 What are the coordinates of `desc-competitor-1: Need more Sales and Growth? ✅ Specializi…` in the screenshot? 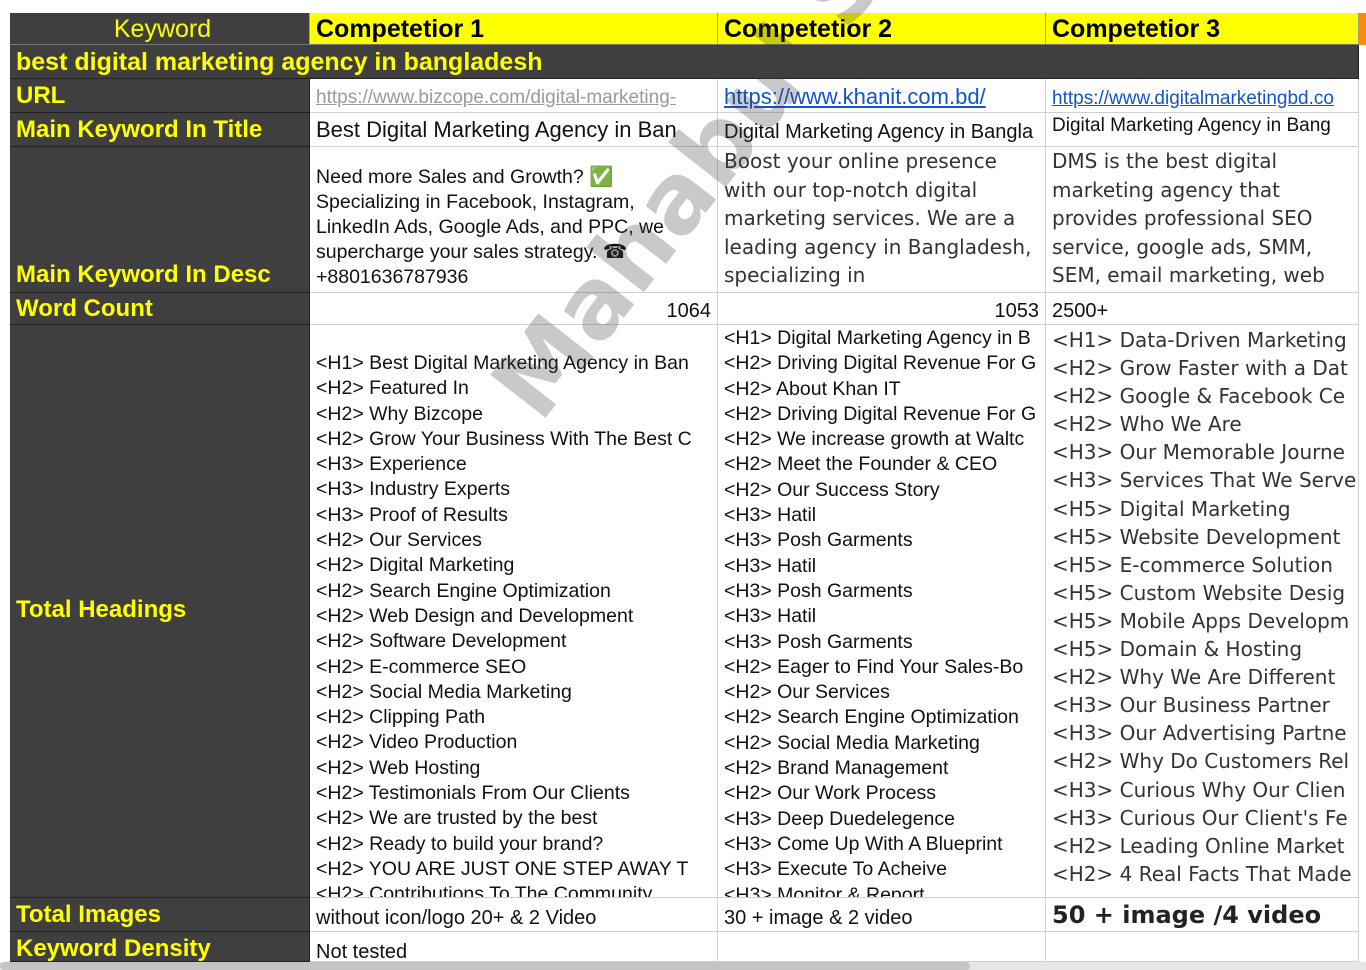 It's located at (514, 220).